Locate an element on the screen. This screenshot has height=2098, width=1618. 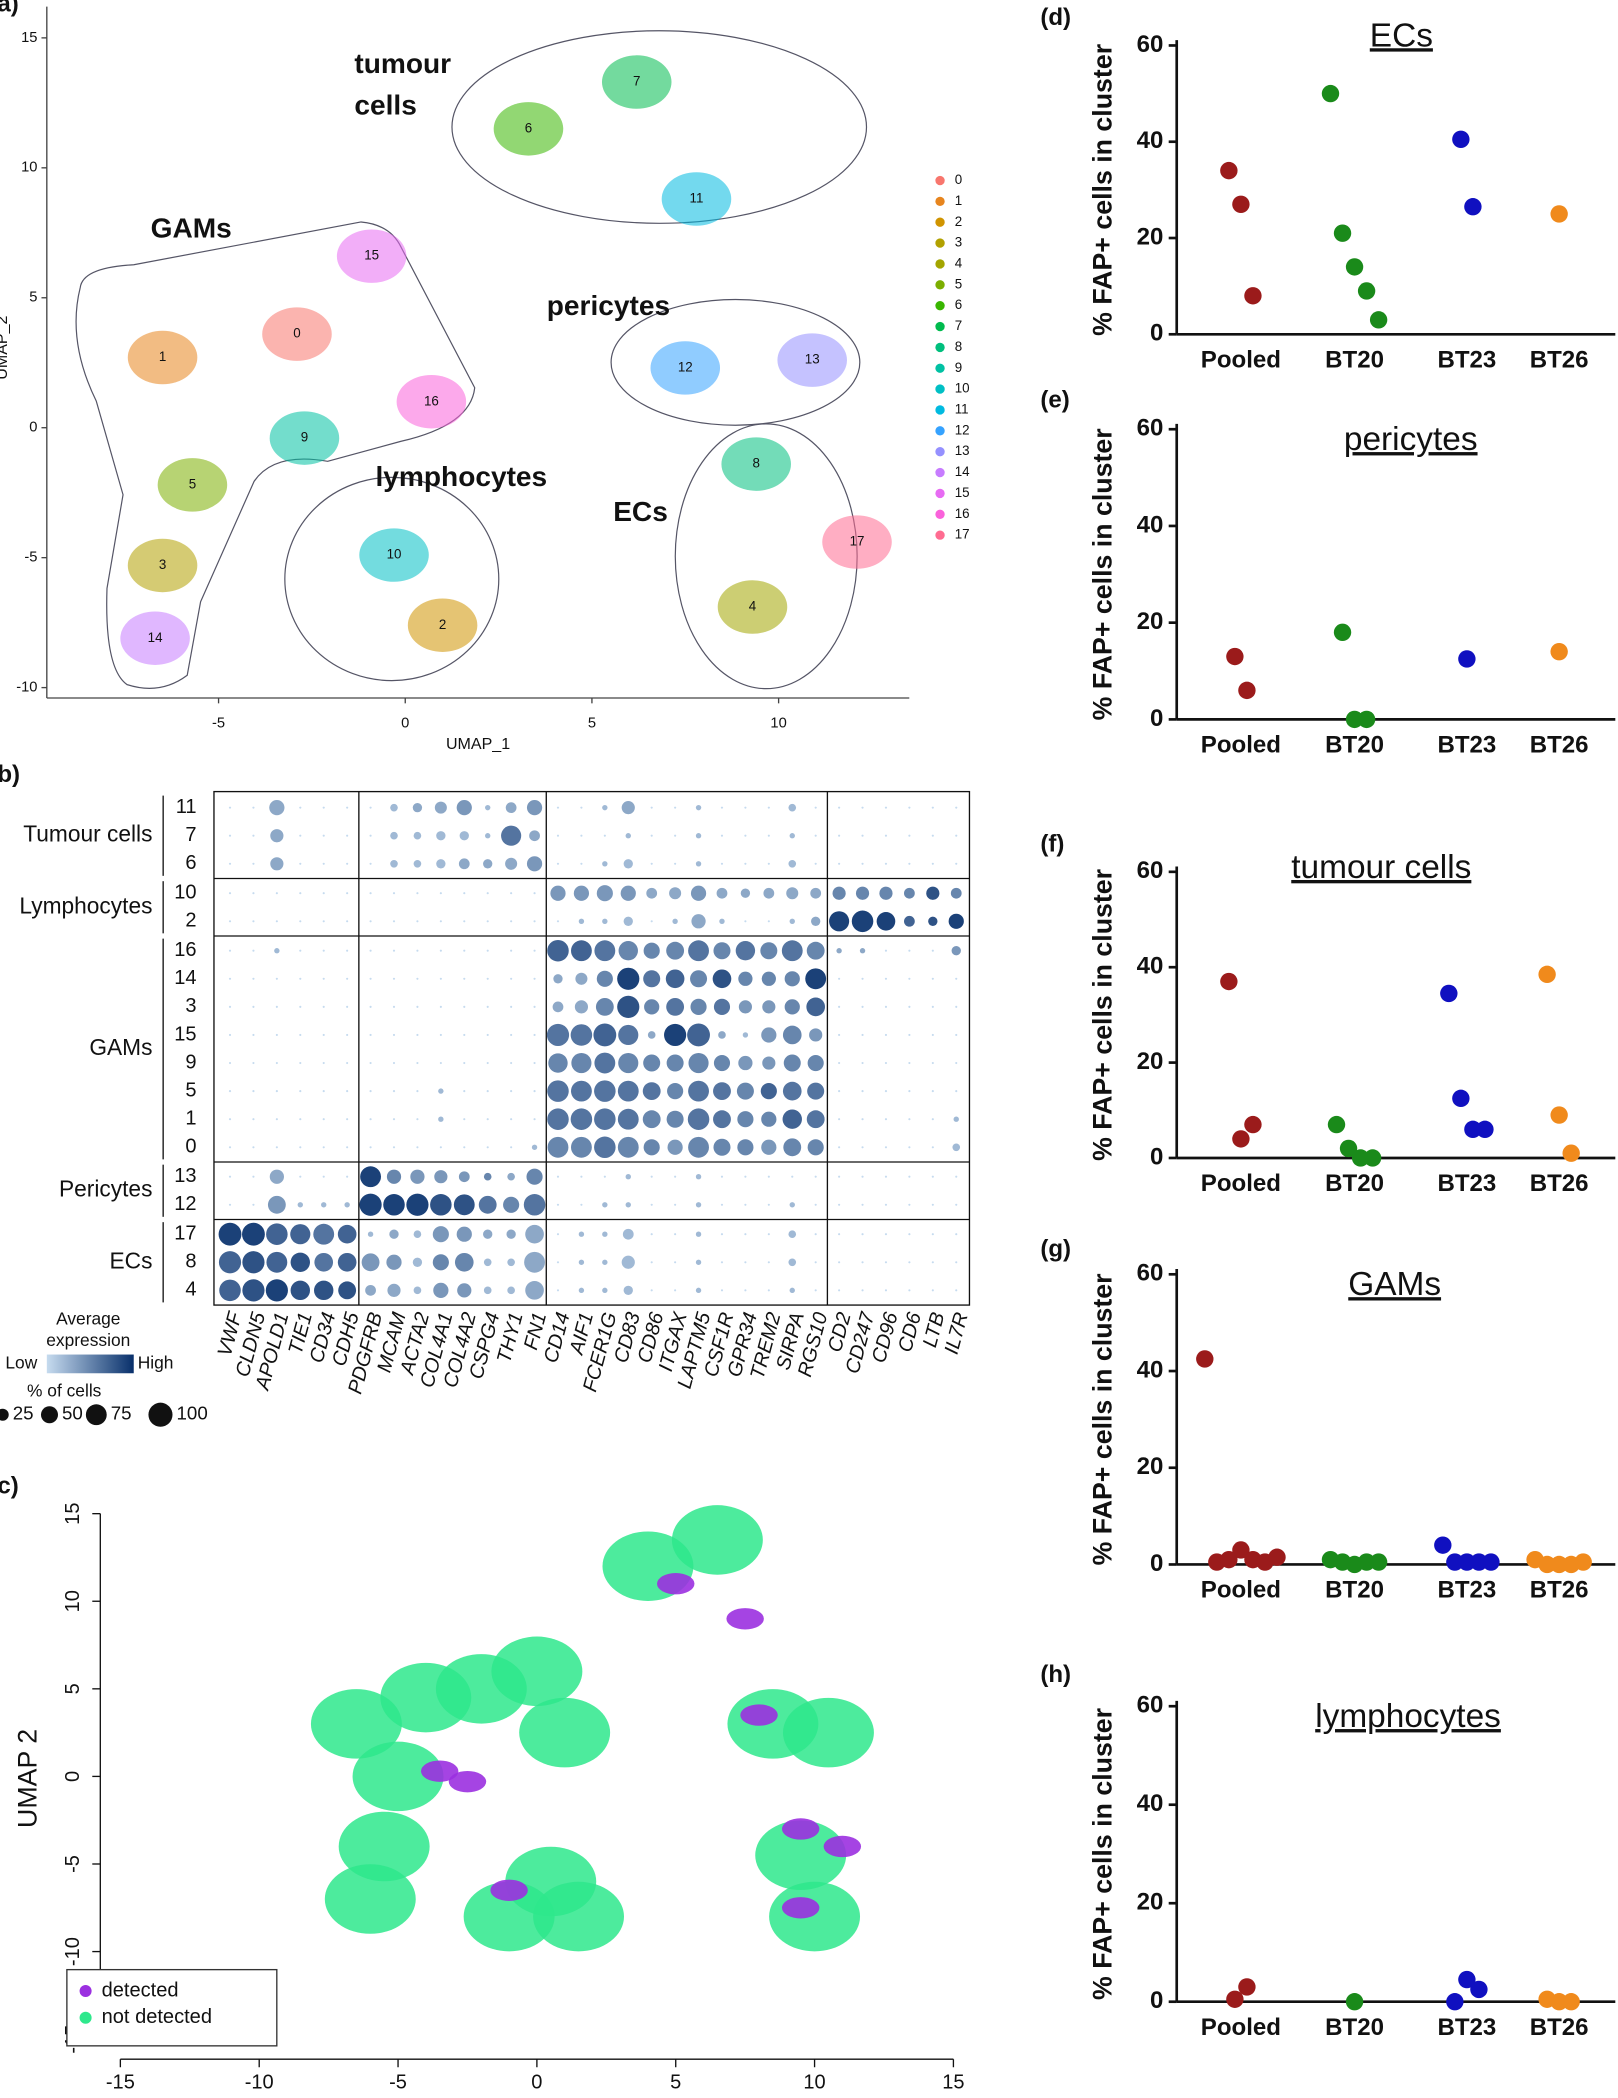
legend-high: High is located at coordinates (156, 1362).